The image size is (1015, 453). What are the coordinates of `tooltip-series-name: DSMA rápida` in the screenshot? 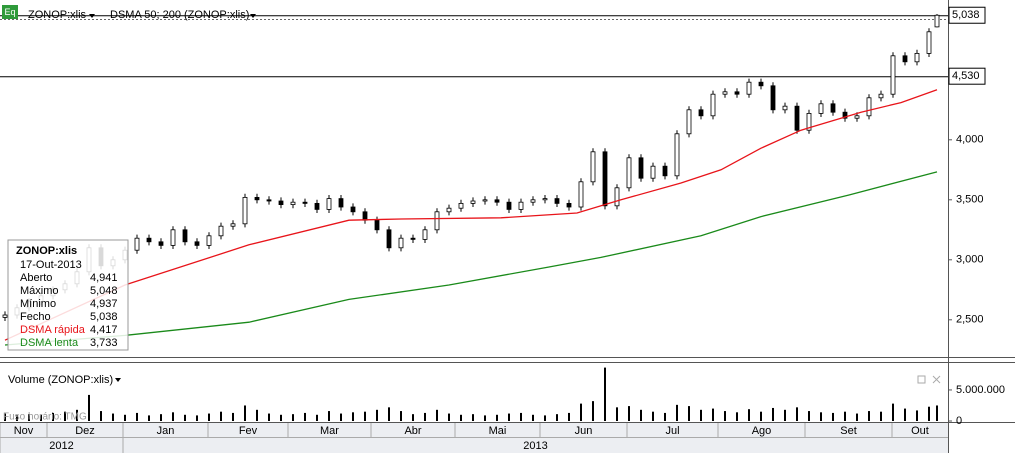 It's located at (53, 330).